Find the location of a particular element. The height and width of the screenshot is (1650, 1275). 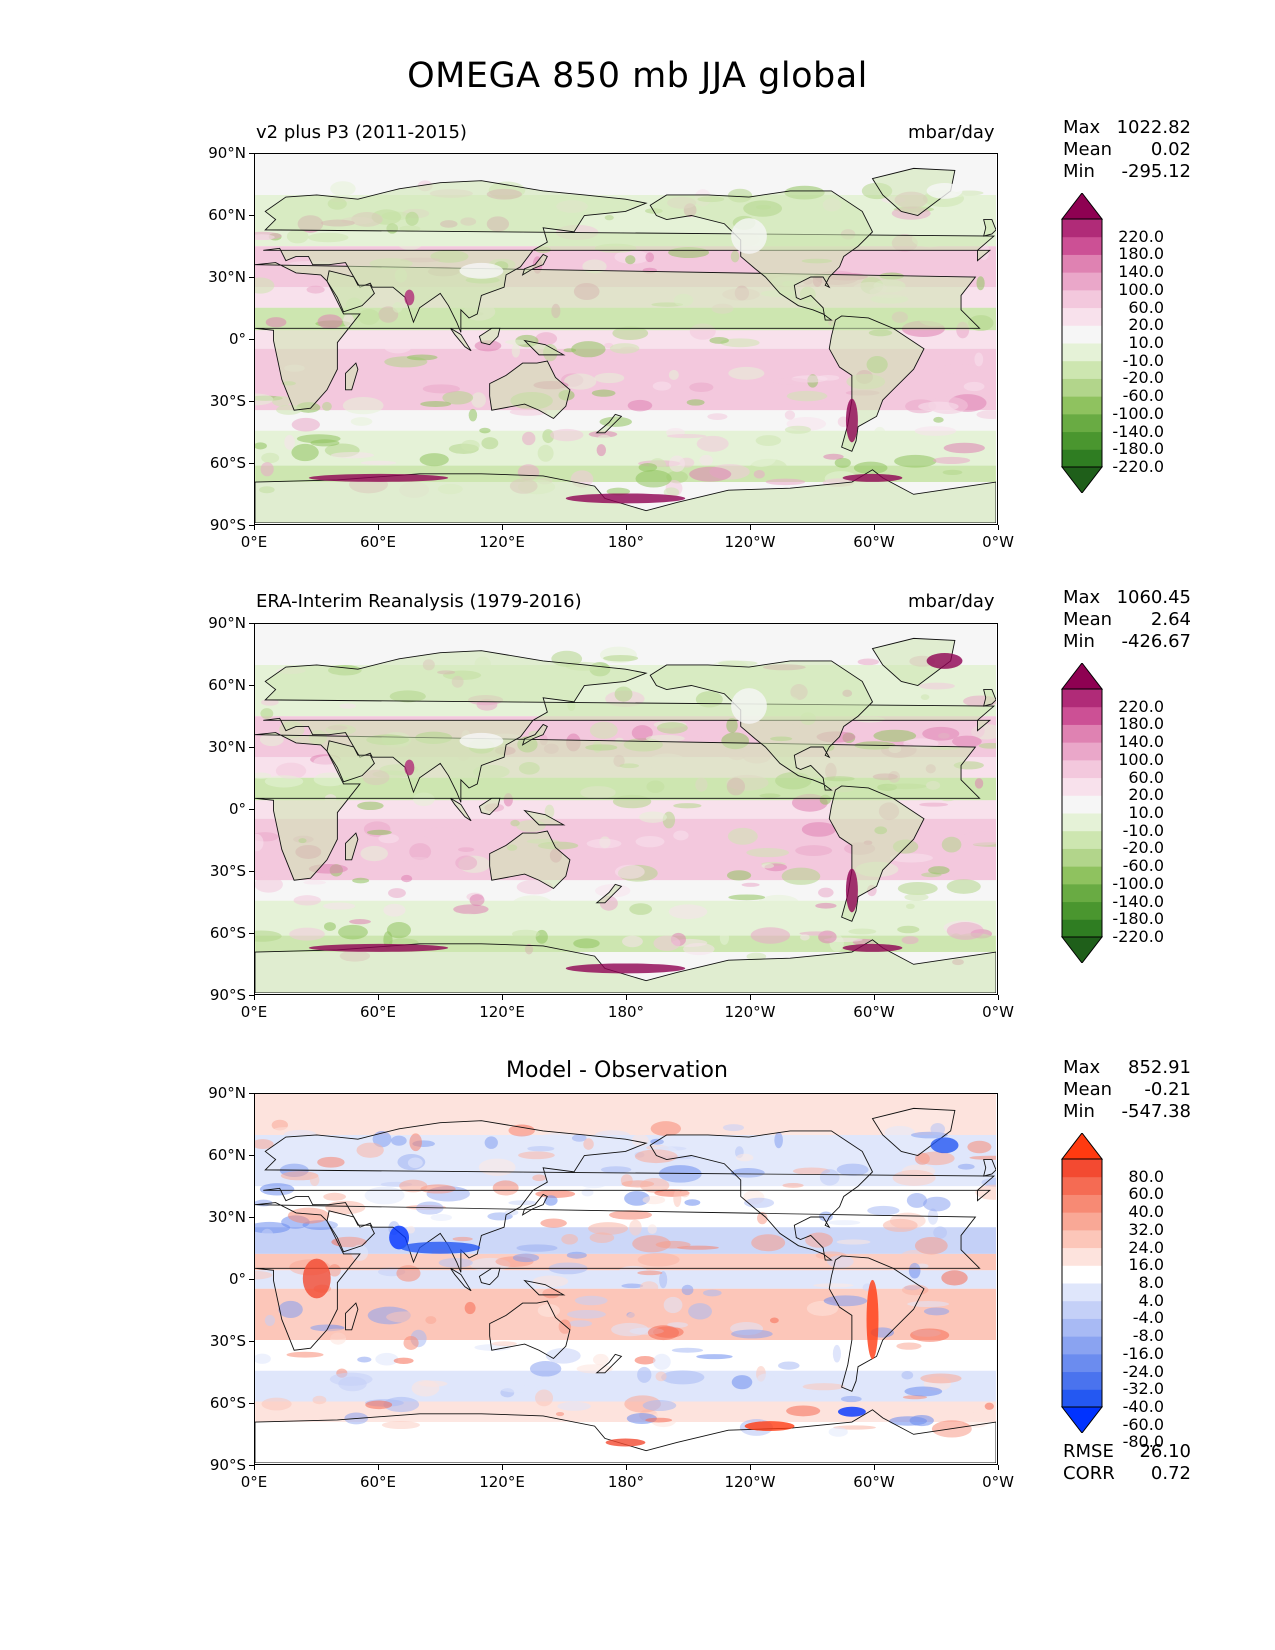

coastline-japan is located at coordinates (534, 734).